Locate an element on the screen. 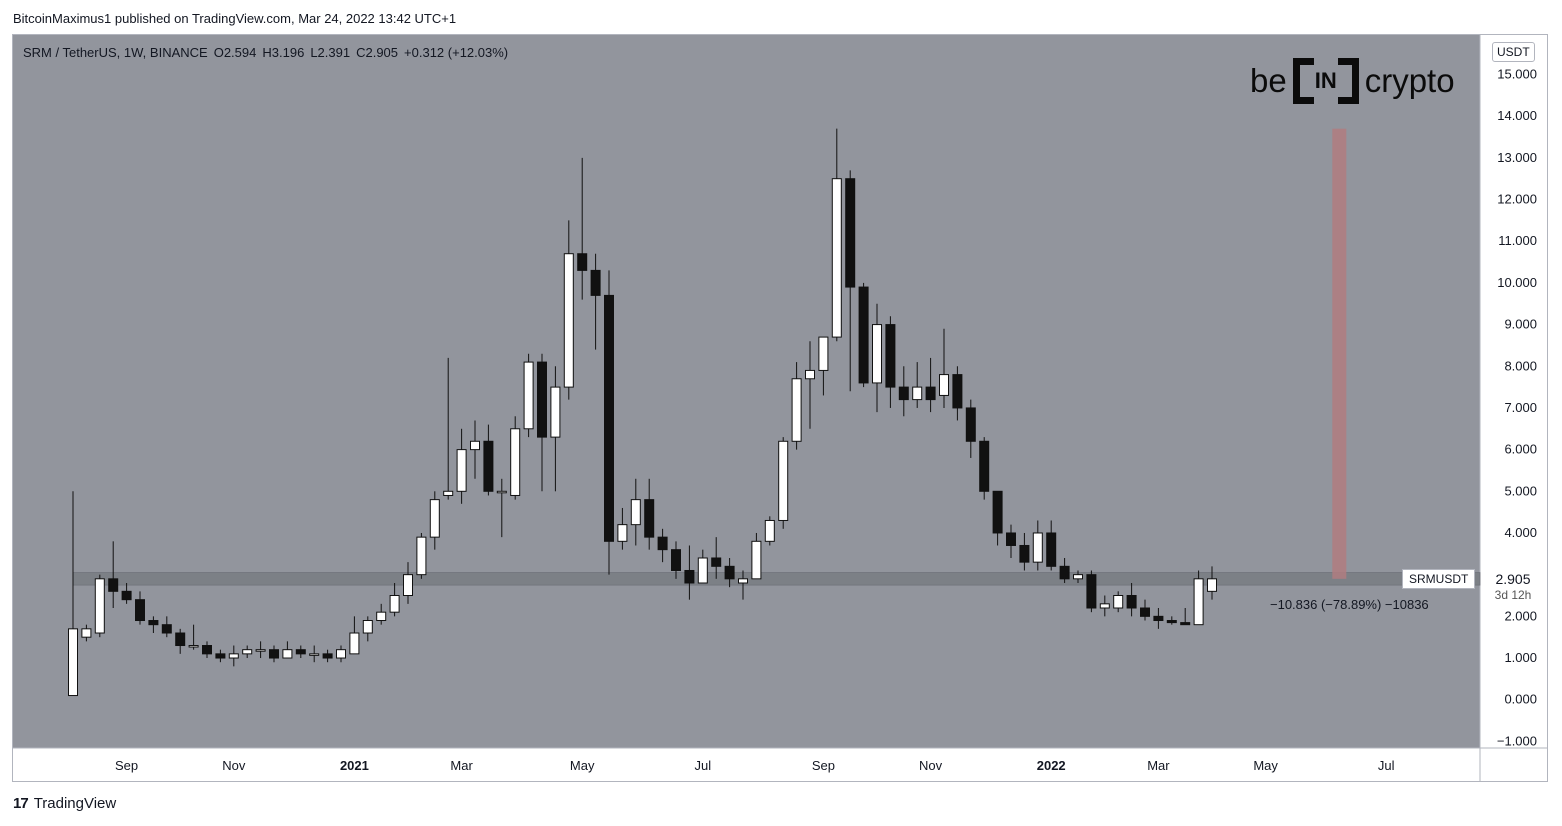 This screenshot has width=1562, height=826. x-tick-label: Mar is located at coordinates (461, 765).